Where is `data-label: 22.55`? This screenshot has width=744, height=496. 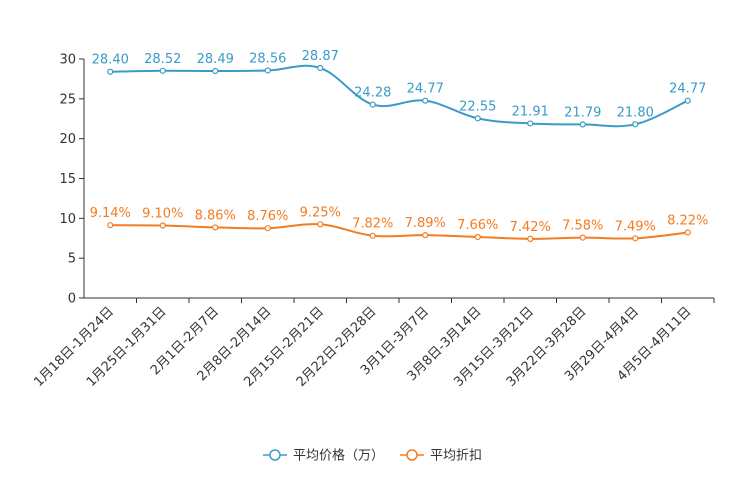
data-label: 22.55 is located at coordinates (477, 106).